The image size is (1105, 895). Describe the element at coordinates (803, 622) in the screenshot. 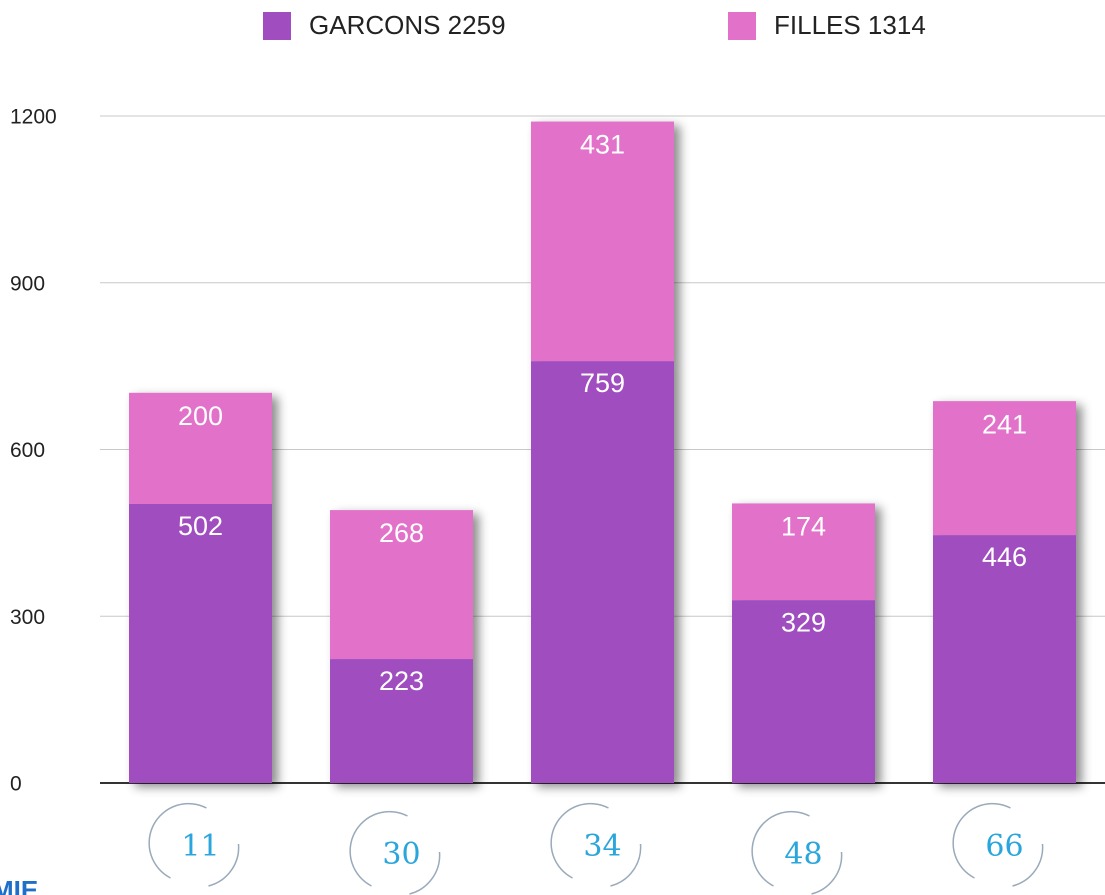

I see `data-label: 329` at that location.